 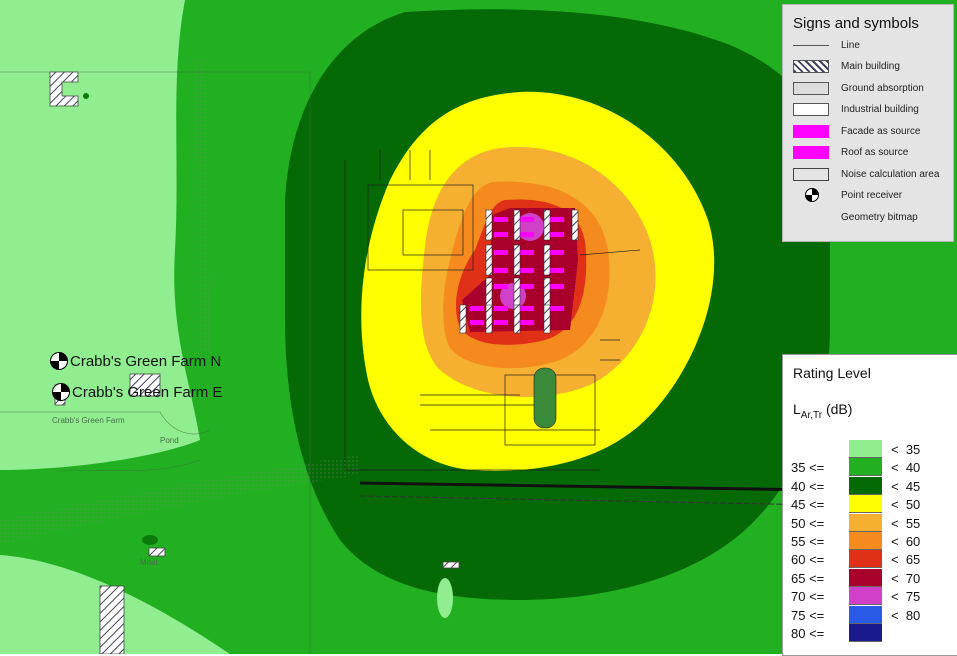 What do you see at coordinates (811, 88) in the screenshot?
I see `grey-swatch` at bounding box center [811, 88].